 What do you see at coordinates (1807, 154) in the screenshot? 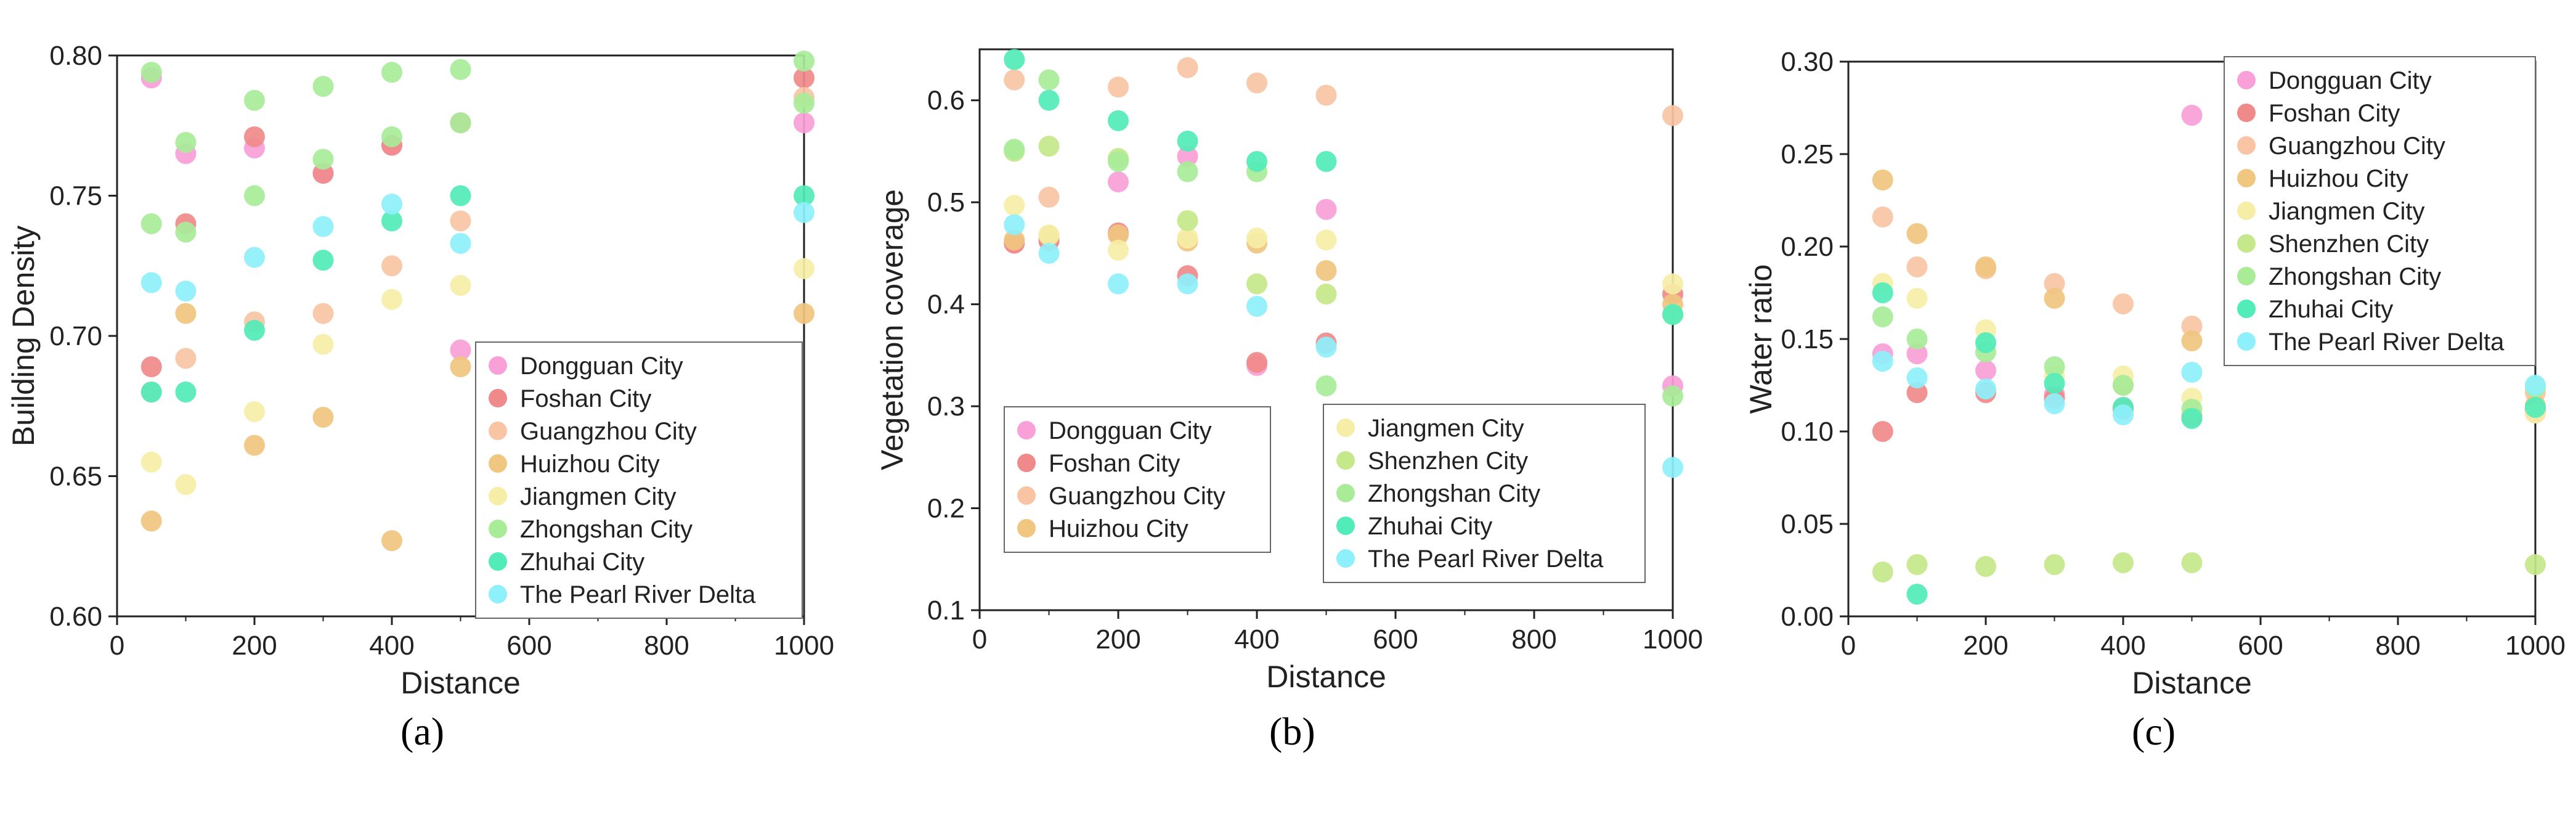
I see `y-tick-label: 0.25` at bounding box center [1807, 154].